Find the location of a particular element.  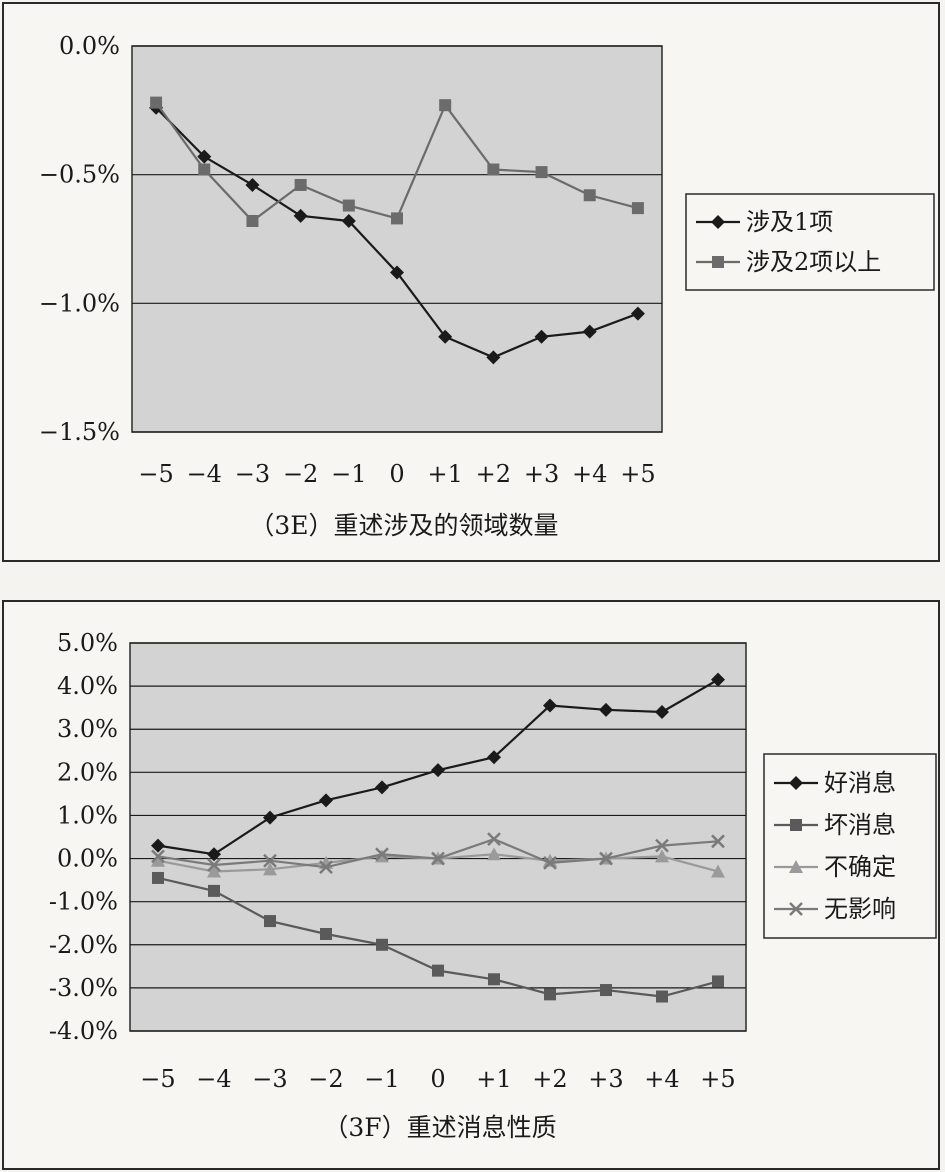

y-tick-label-f: -1.0% is located at coordinates (83, 902).